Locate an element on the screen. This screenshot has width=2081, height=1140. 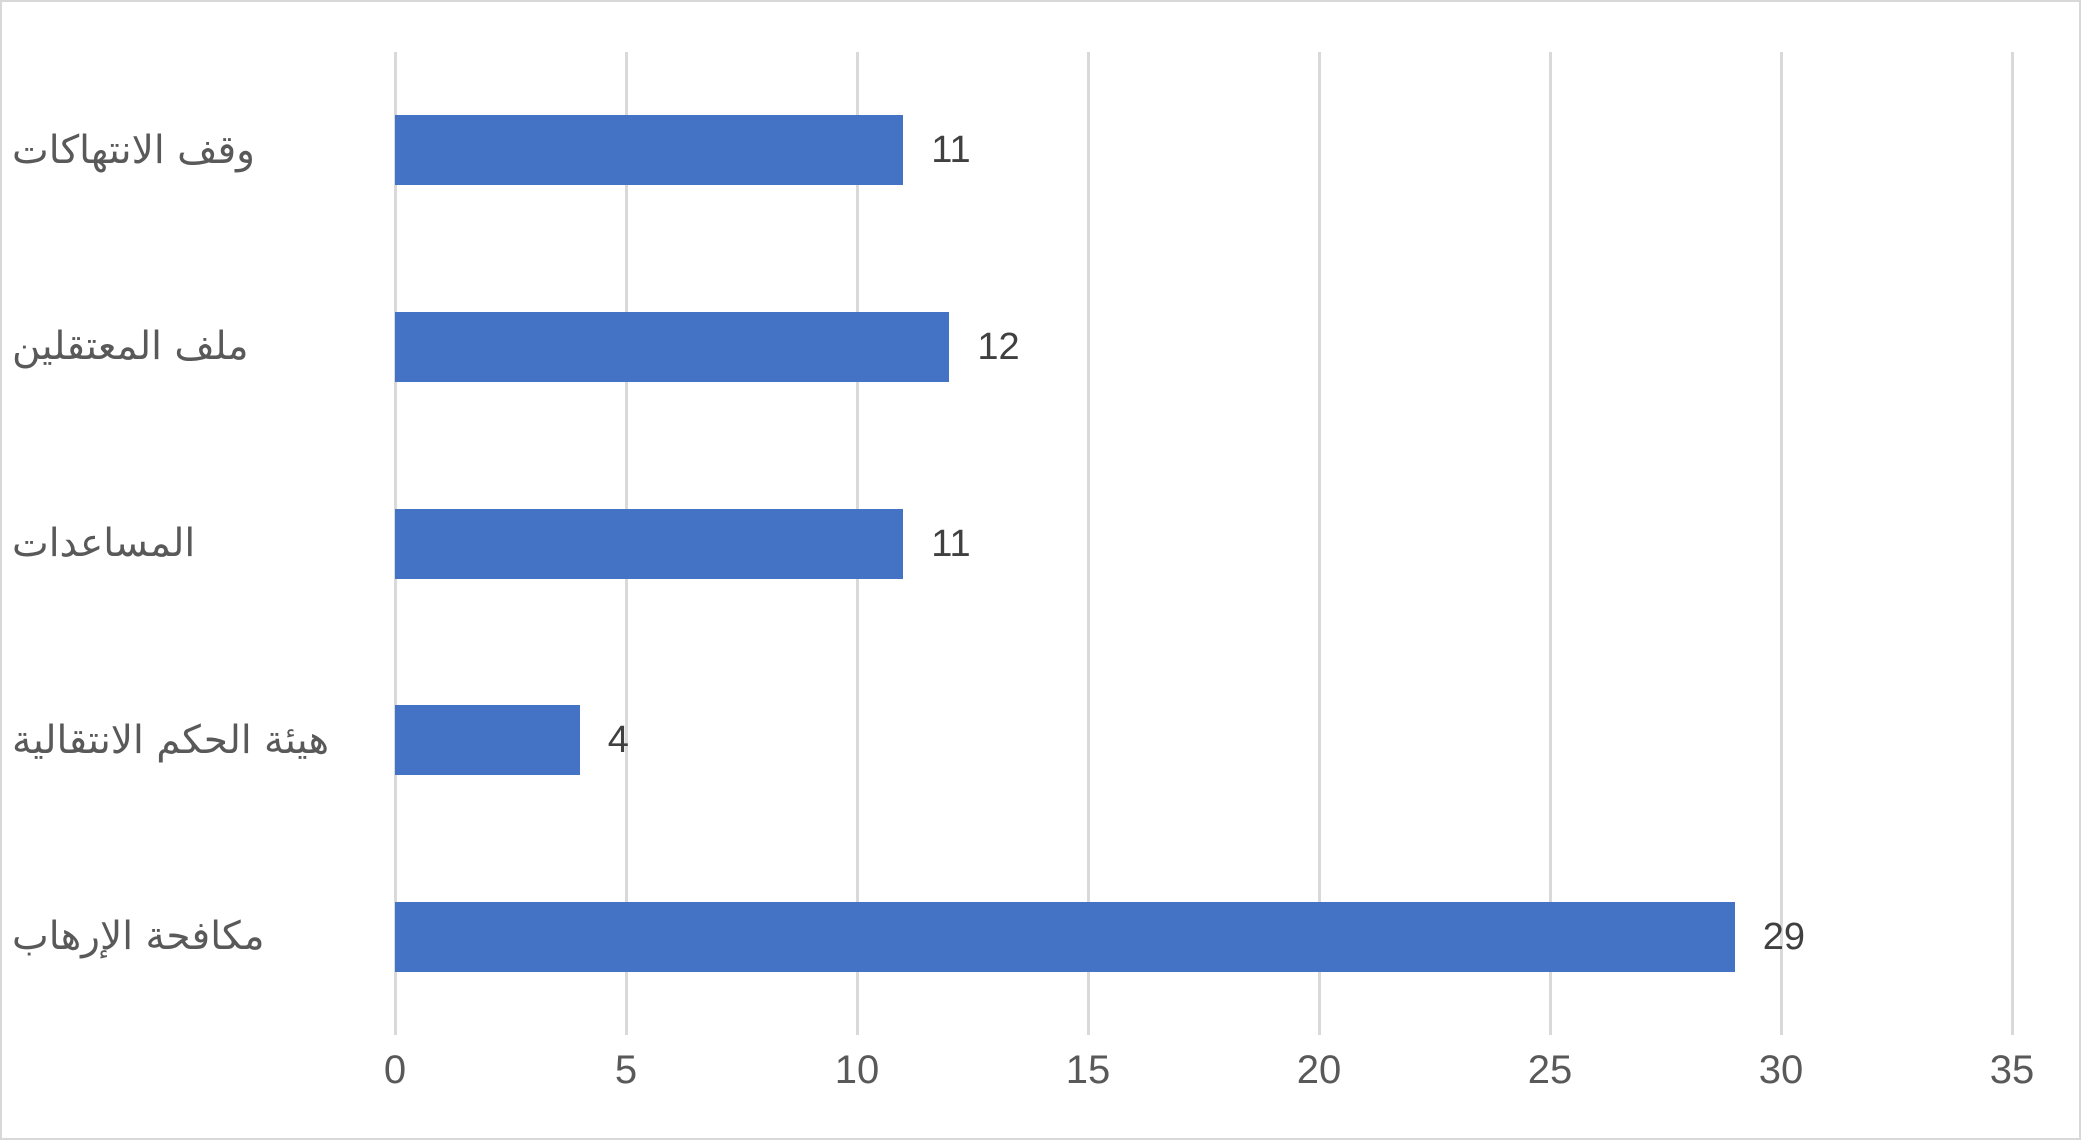
bar-value-label-0: 11 is located at coordinates (951, 150).